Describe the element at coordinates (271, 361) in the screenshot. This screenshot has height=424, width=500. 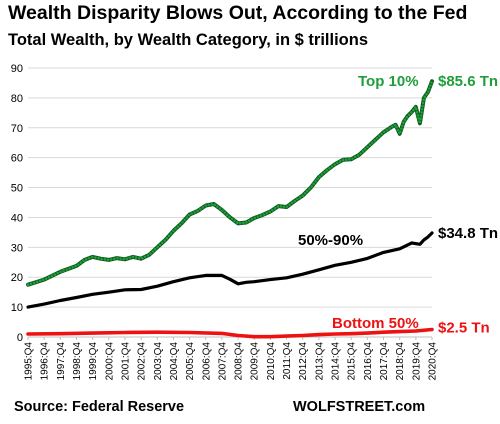
I see `x-tick-label: 2010:Q4` at that location.